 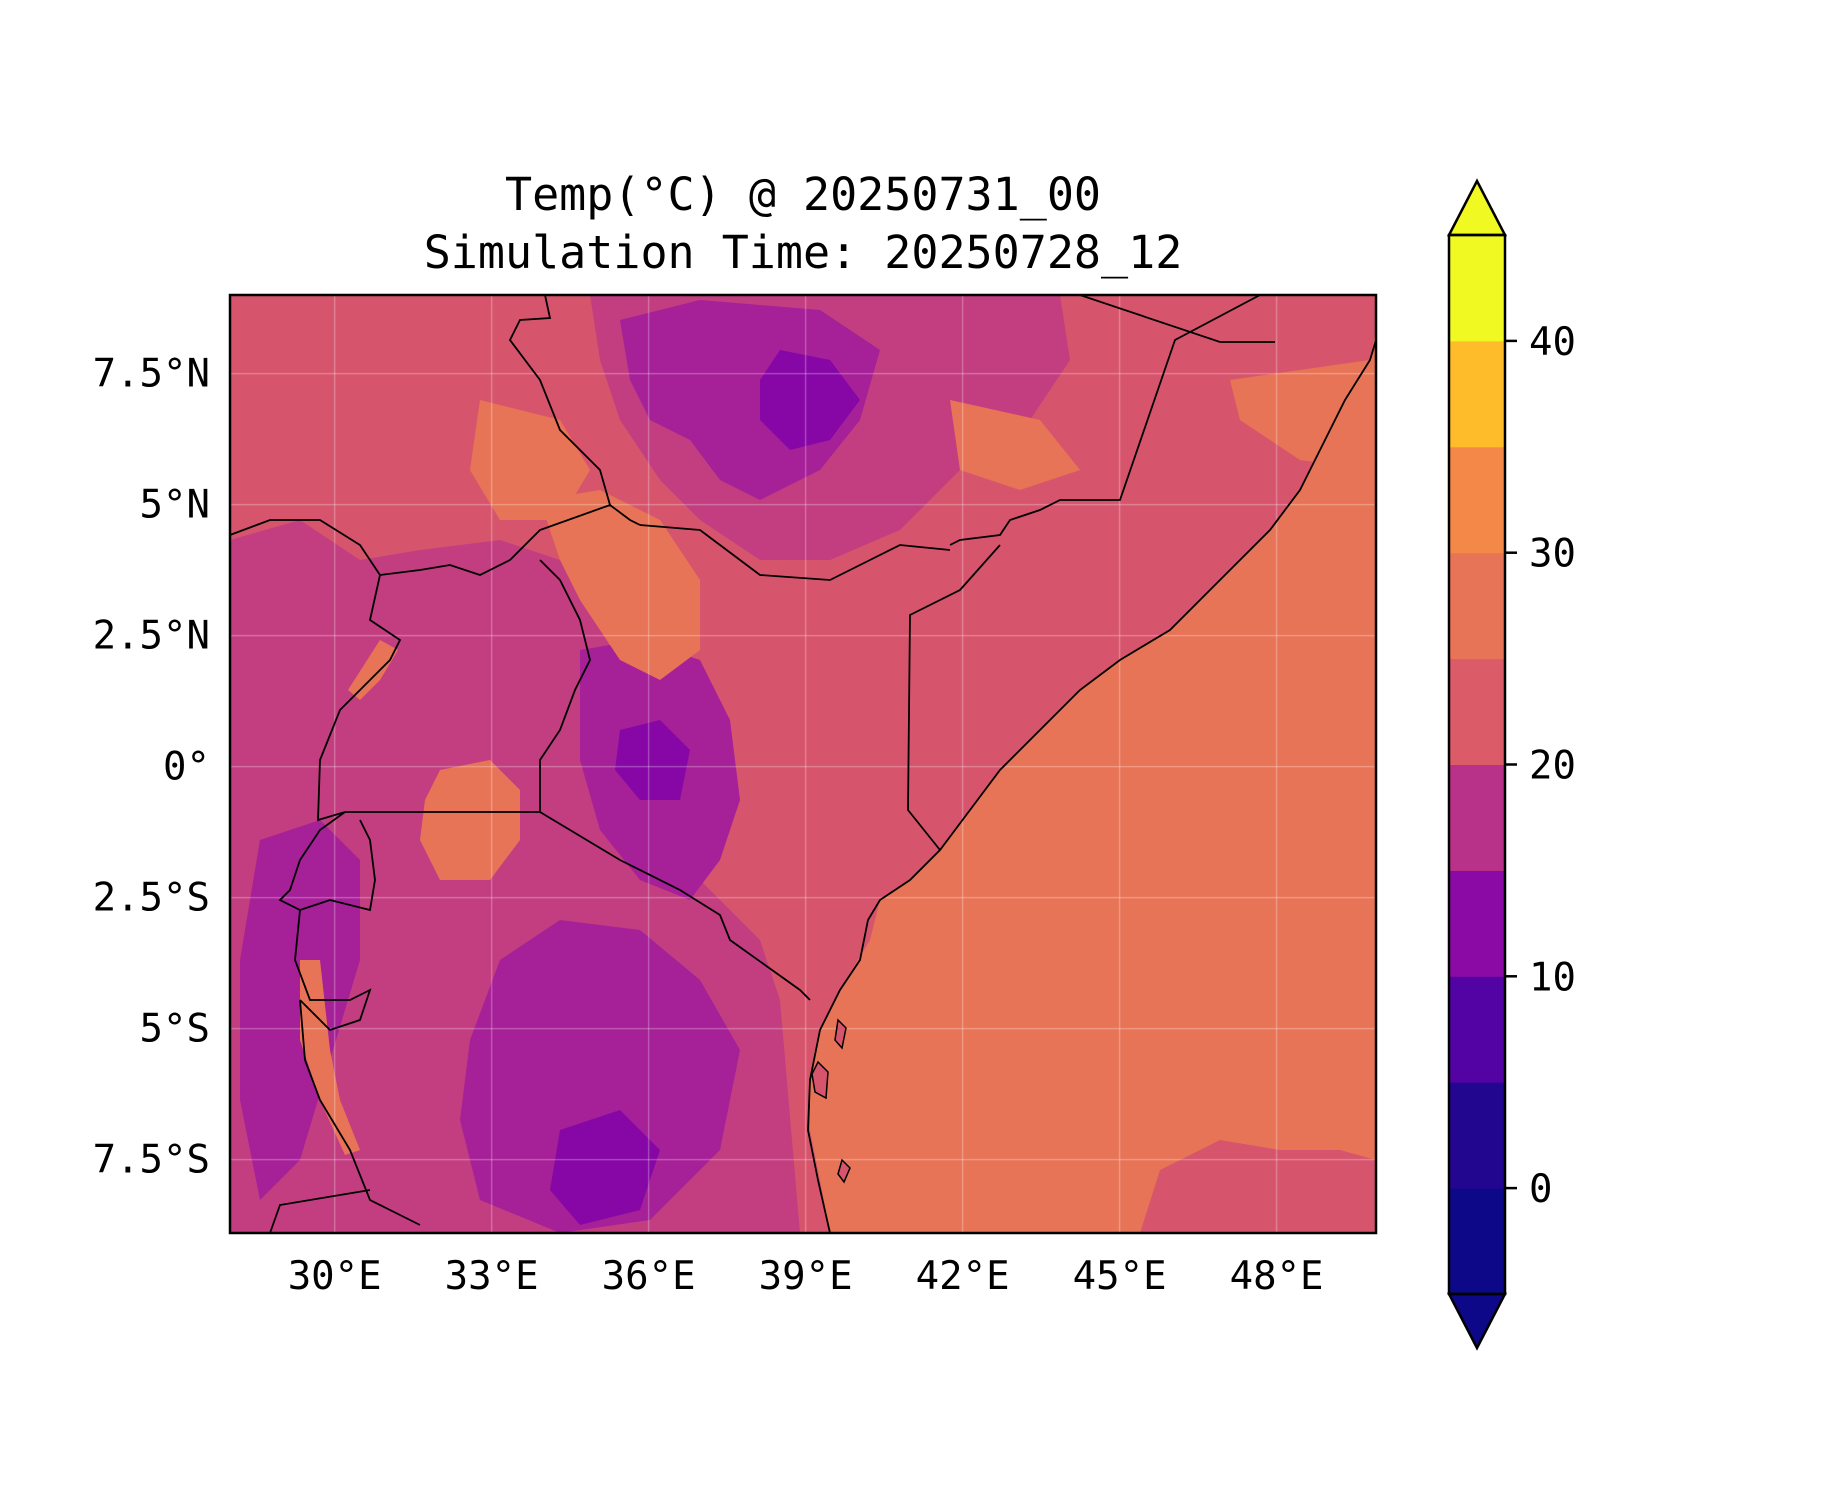 I want to click on tanganyika-border, so click(x=360, y=1112).